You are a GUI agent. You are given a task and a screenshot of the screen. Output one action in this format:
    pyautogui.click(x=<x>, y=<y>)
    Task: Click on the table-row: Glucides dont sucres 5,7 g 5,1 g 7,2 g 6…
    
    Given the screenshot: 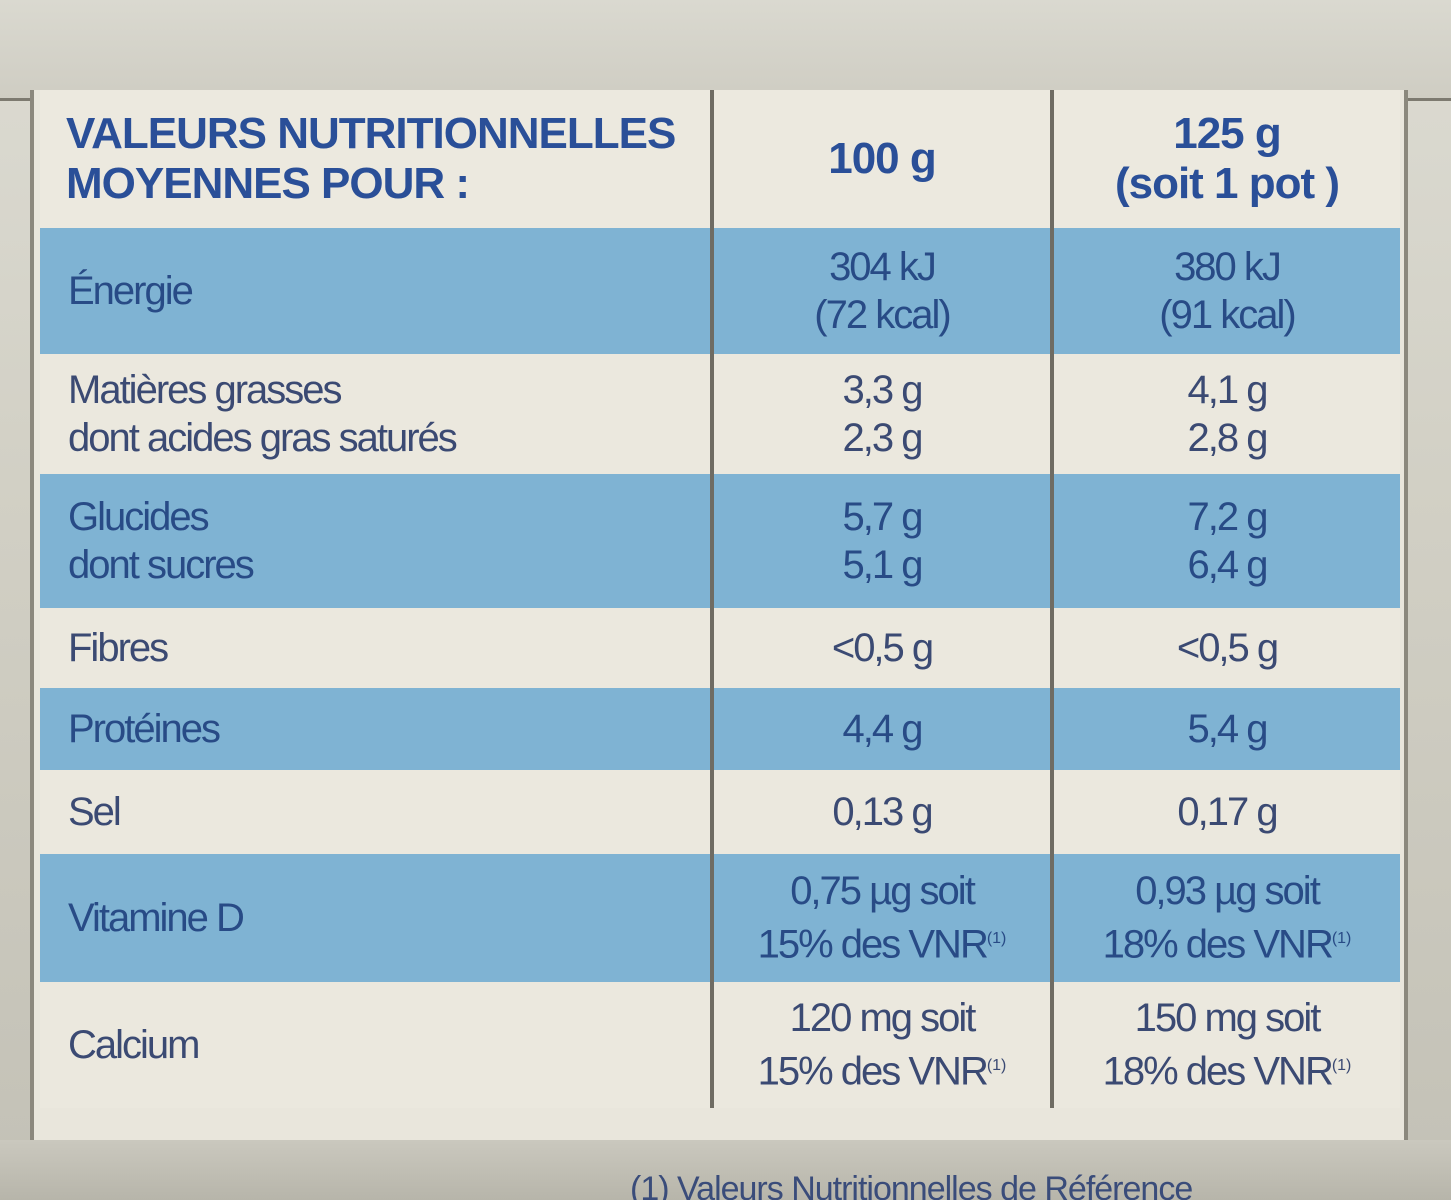 What is the action you would take?
    pyautogui.click(x=720, y=541)
    